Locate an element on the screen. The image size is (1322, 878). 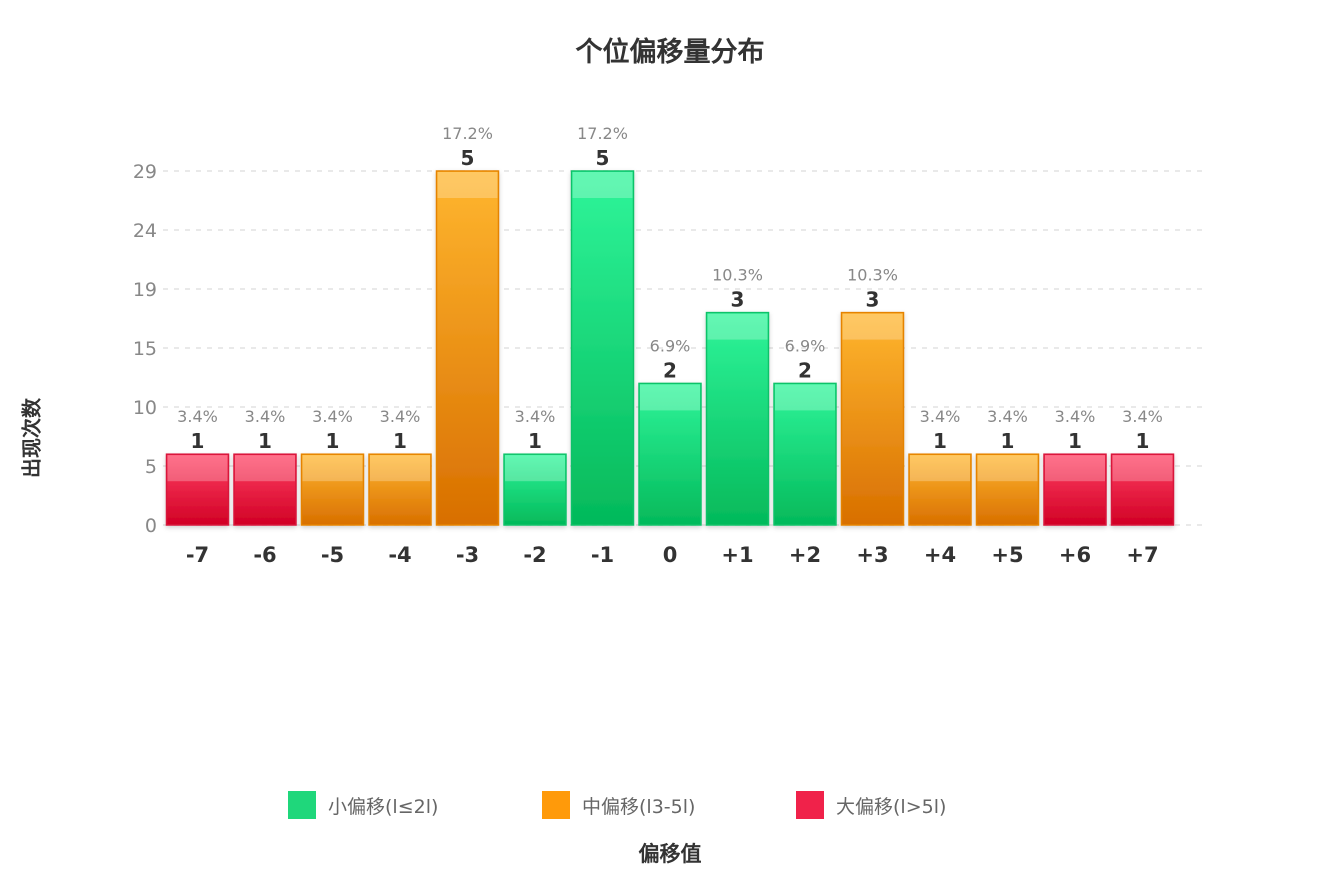
y-tick-label: 0 is located at coordinates (151, 526).